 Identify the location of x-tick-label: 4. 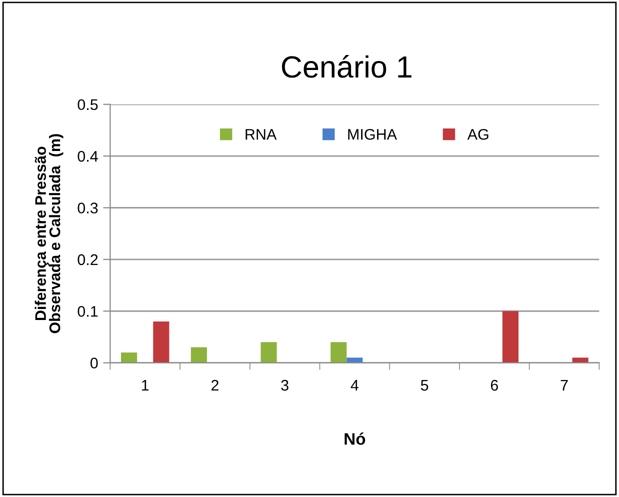
(354, 385).